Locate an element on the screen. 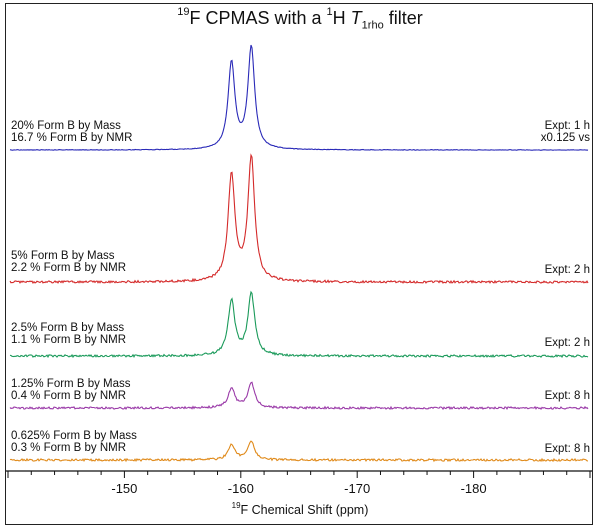 This screenshot has width=600, height=529. scale-factor-label: x0.125 vs is located at coordinates (565, 138).